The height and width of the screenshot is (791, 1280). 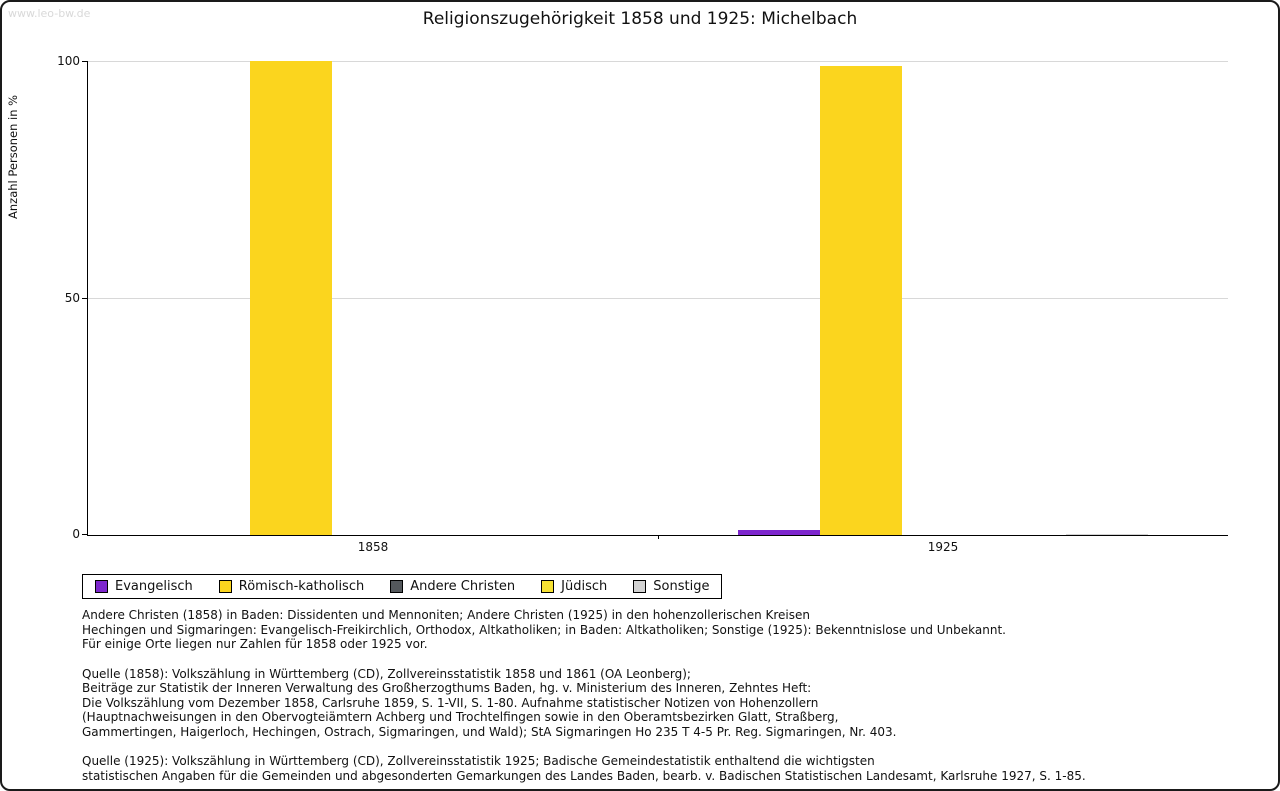 What do you see at coordinates (463, 586) in the screenshot?
I see `legend-label: Andere Christen` at bounding box center [463, 586].